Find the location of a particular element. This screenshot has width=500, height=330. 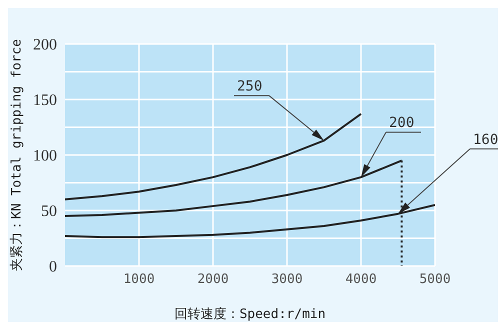

x-tick-label: 5000 is located at coordinates (435, 280).